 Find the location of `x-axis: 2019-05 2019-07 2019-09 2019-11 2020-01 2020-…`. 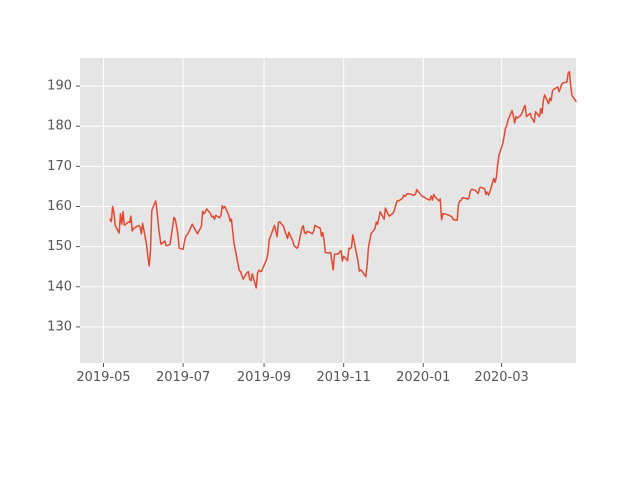

x-axis: 2019-05 2019-07 2019-09 2019-11 2020-01 2020-… is located at coordinates (302, 374).